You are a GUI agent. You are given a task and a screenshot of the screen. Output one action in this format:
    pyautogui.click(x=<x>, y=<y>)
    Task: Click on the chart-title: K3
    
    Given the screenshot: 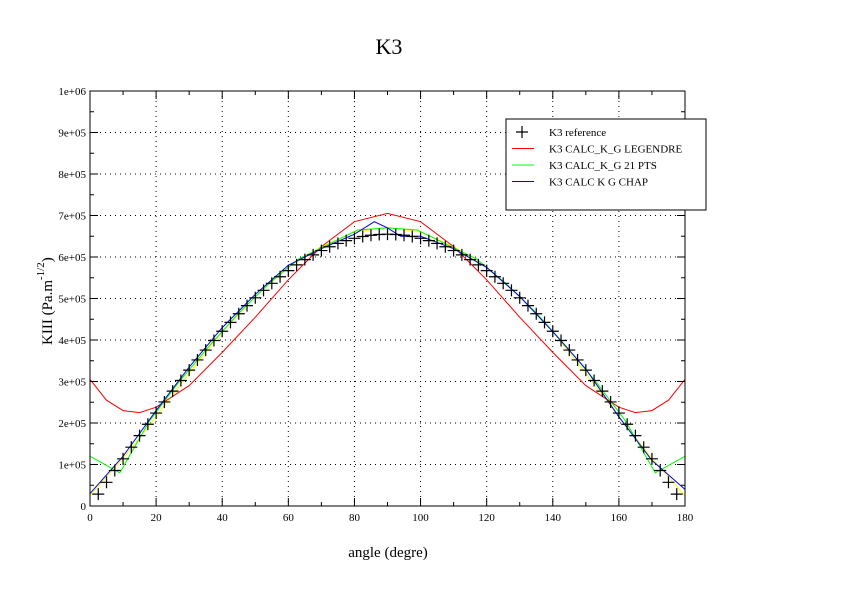 What is the action you would take?
    pyautogui.click(x=389, y=46)
    